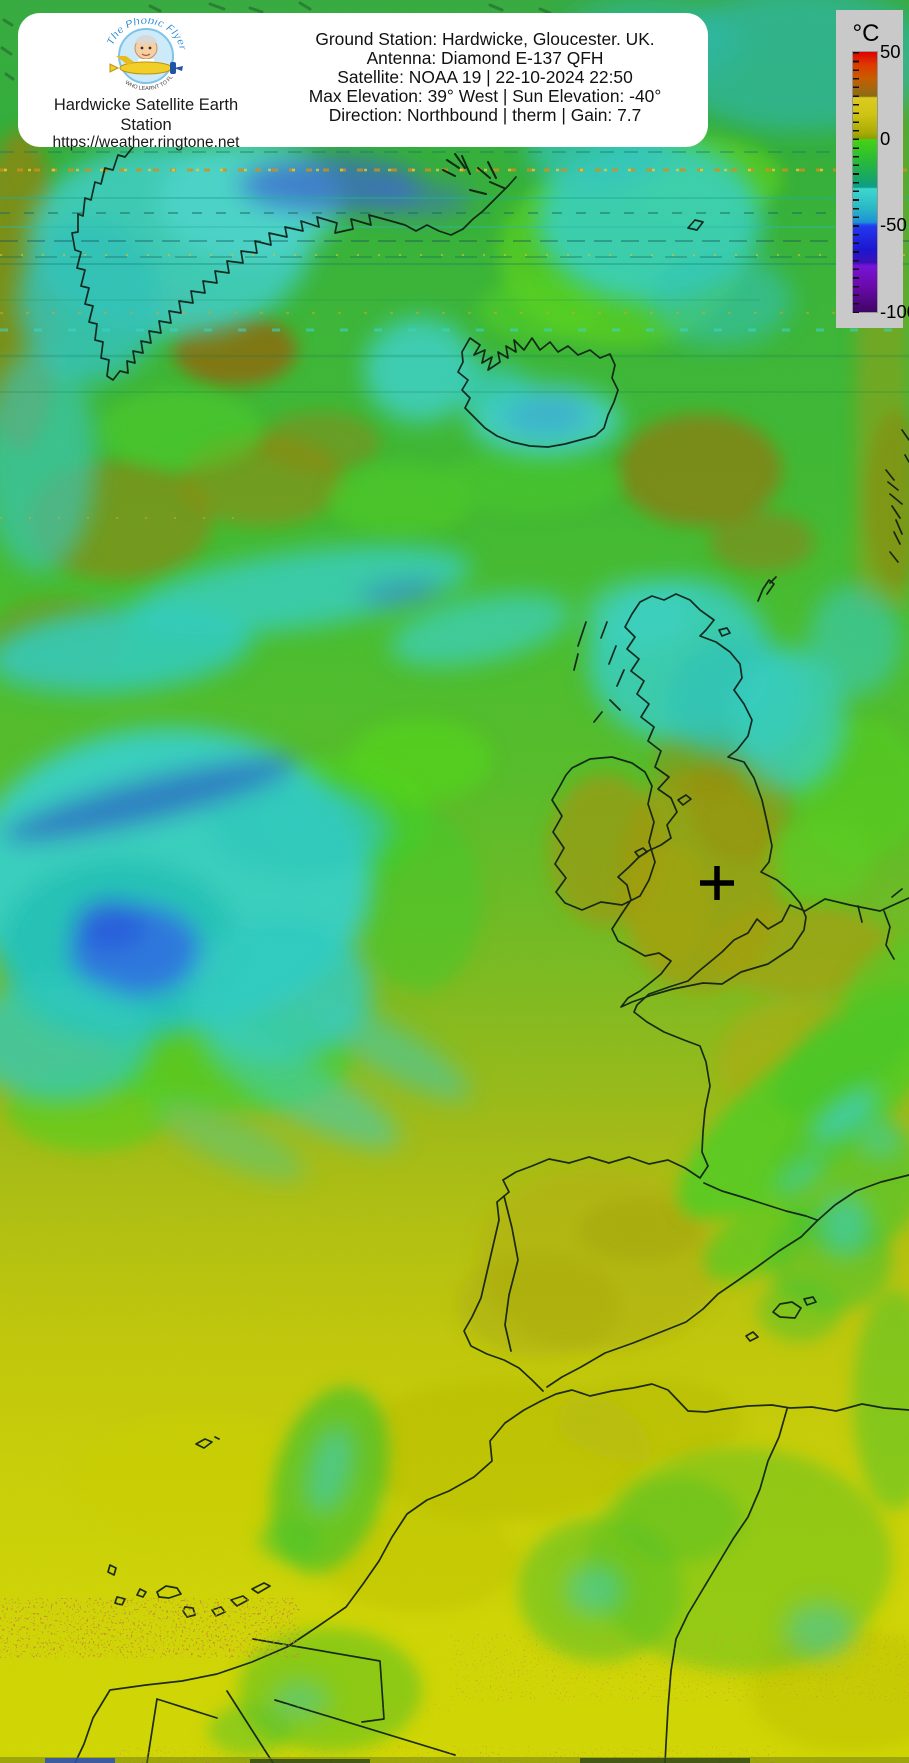 The image size is (909, 1763). I want to click on scale-label-50: 50, so click(890, 51).